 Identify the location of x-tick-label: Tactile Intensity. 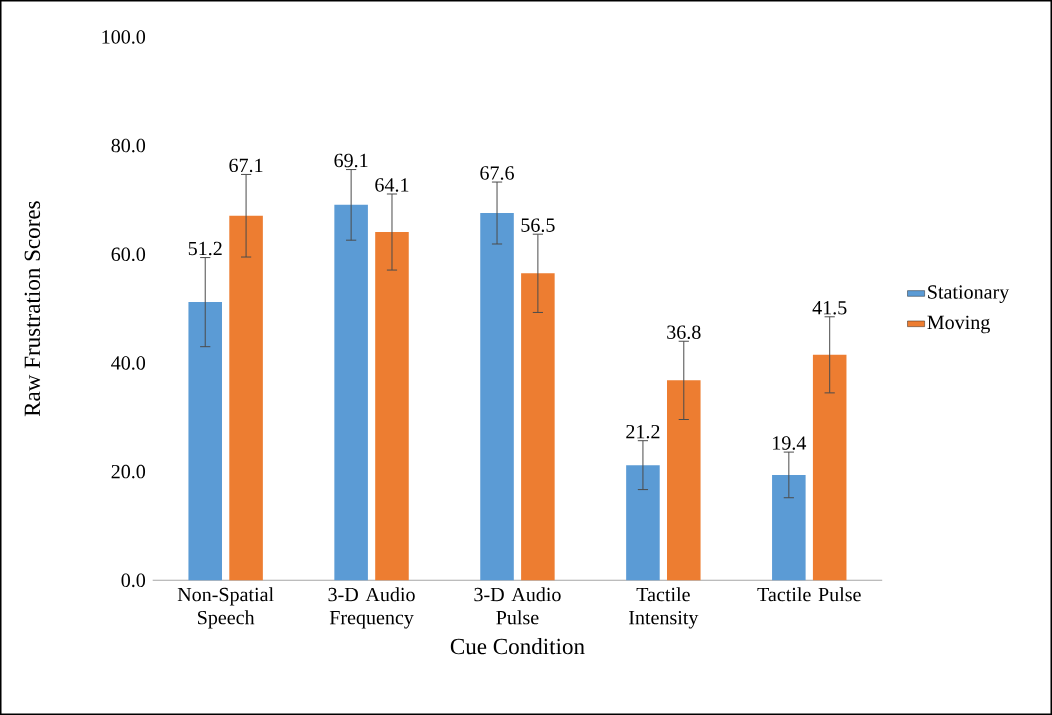
(664, 608).